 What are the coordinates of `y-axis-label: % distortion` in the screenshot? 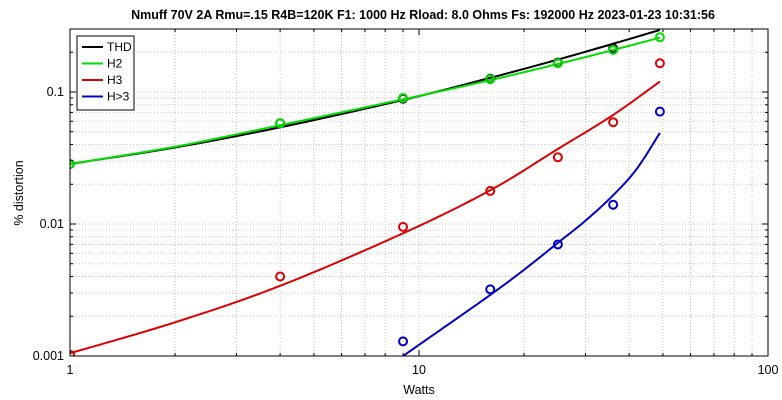 It's located at (19, 192).